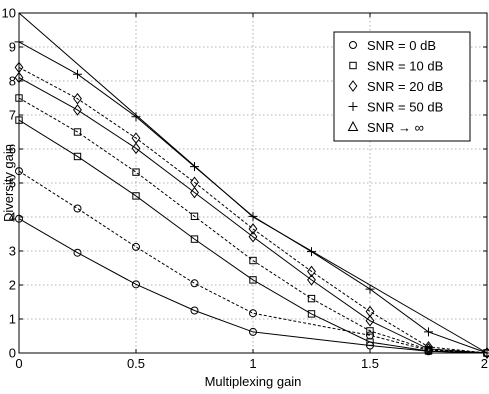 This screenshot has height=394, width=489. Describe the element at coordinates (401, 45) in the screenshot. I see `legend-label: SNR = 0 dB` at that location.